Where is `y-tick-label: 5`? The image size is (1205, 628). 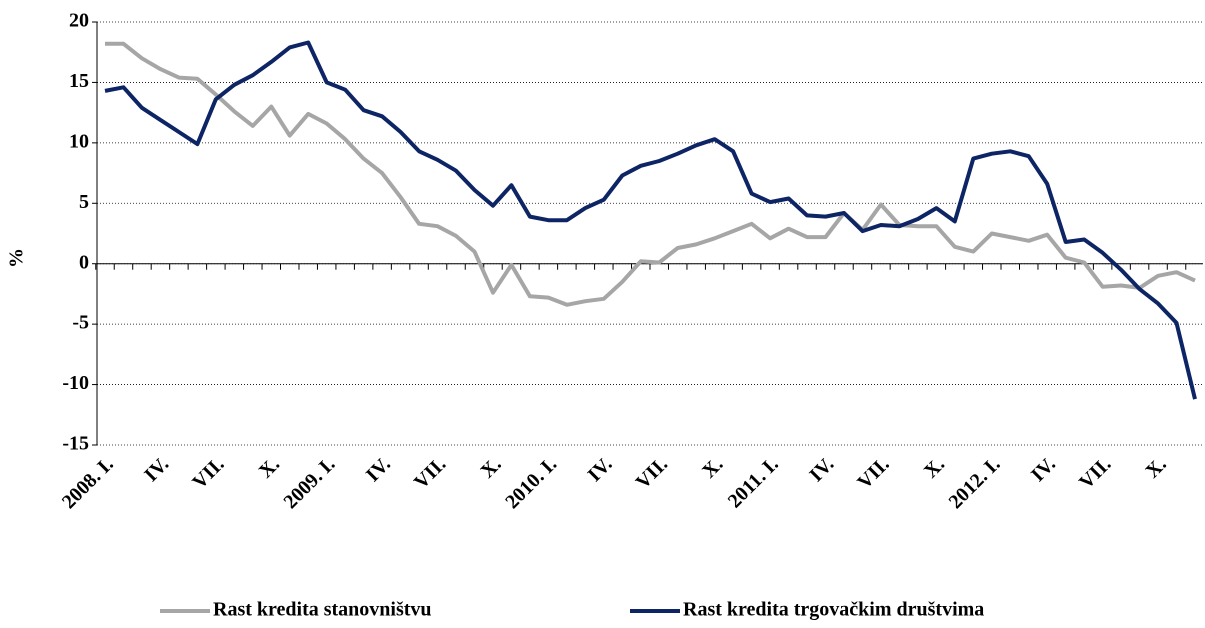 y-tick-label: 5 is located at coordinates (84, 202).